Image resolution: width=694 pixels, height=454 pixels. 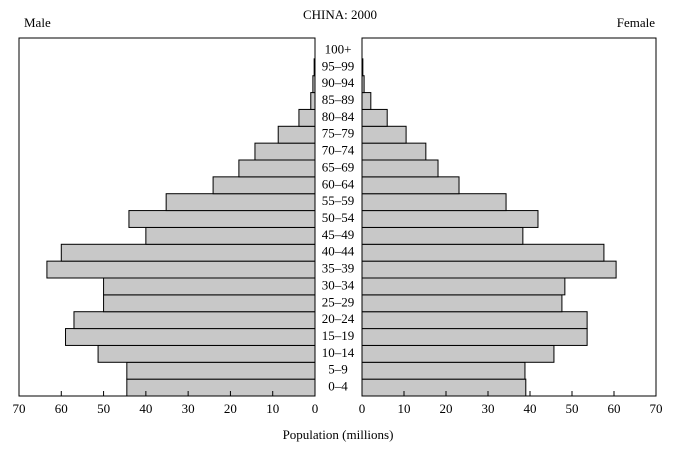 I want to click on age-label: 20–24, so click(x=338, y=318).